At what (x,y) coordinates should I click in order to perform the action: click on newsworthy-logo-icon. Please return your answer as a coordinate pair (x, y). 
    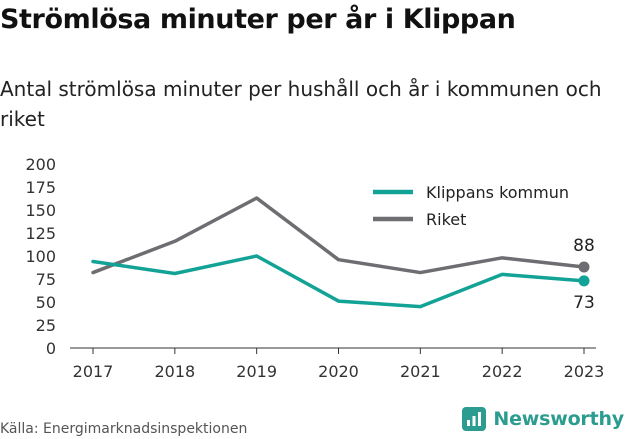
    Looking at the image, I should click on (474, 419).